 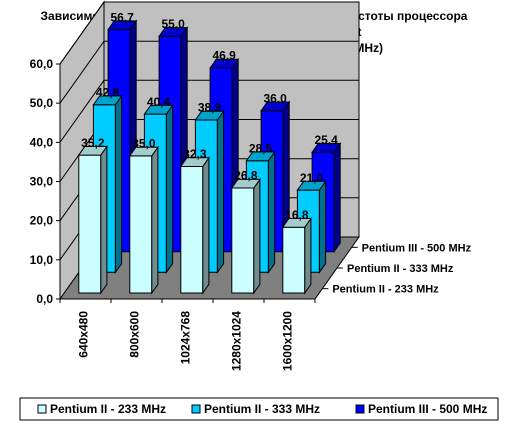 I want to click on data-label: 38,9, so click(x=210, y=108).